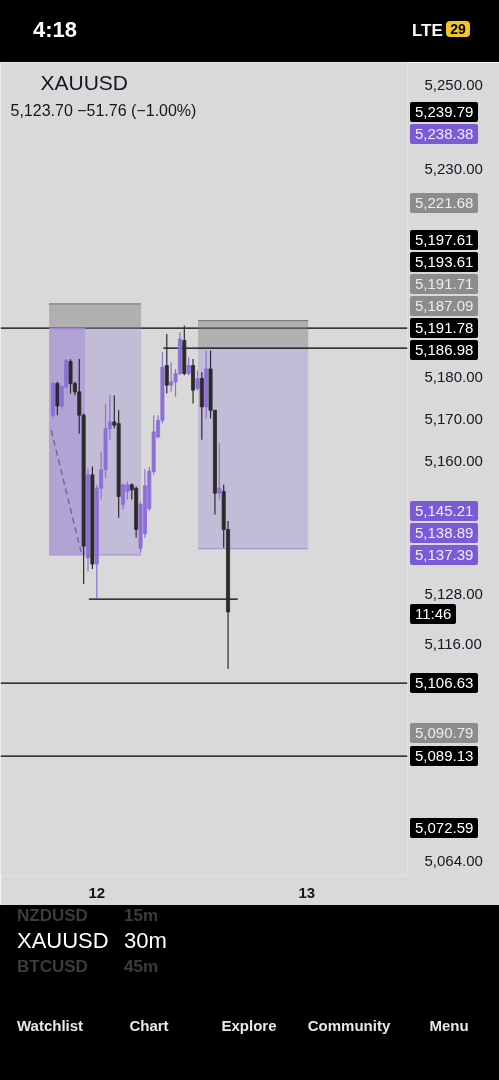 Image resolution: width=499 pixels, height=1080 pixels. Describe the element at coordinates (453, 418) in the screenshot. I see `y-tick-label: 5,170.00` at that location.